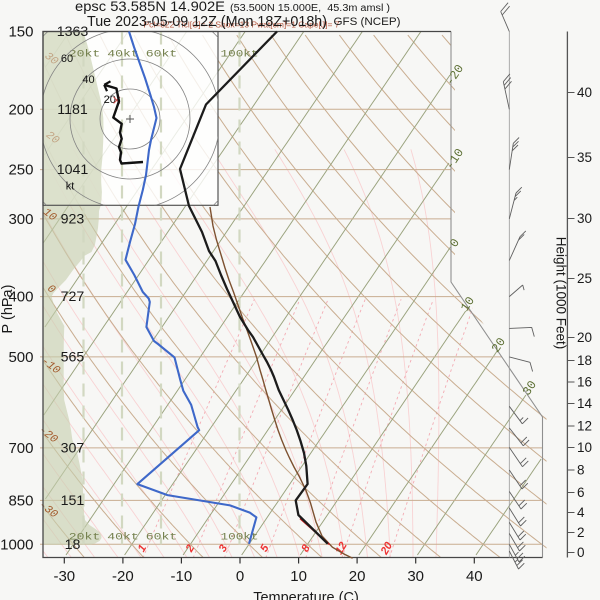 The width and height of the screenshot is (600, 600). Describe the element at coordinates (223, 548) in the screenshot. I see `svg-text: 3` at that location.